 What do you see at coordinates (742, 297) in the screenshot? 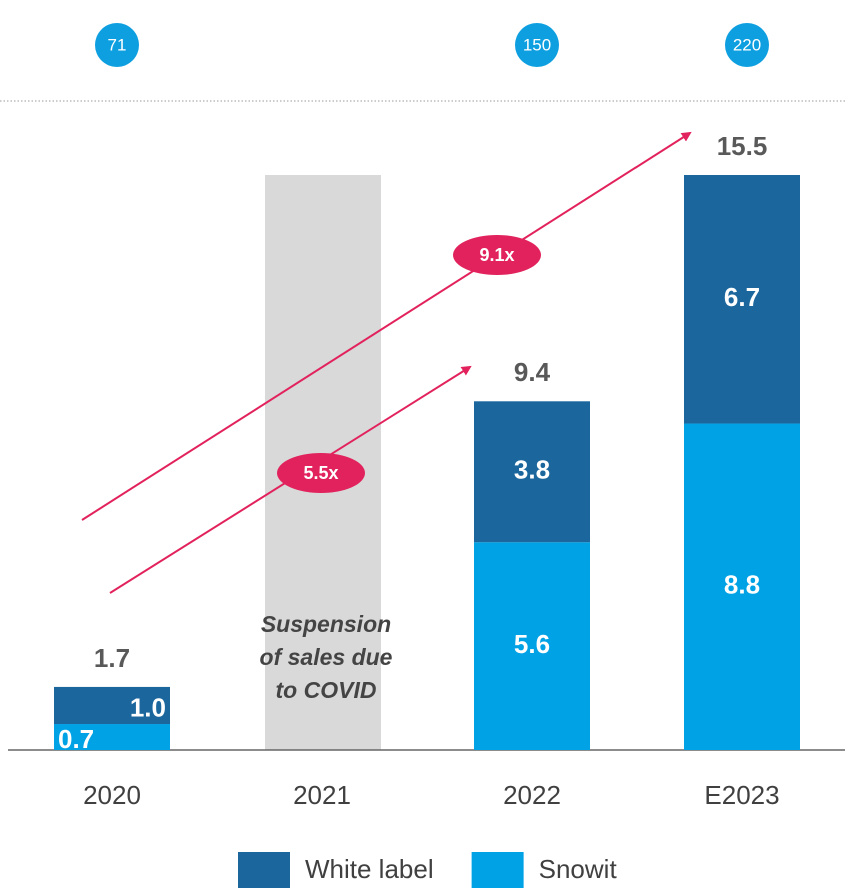
I see `segment-label: 6.7` at bounding box center [742, 297].